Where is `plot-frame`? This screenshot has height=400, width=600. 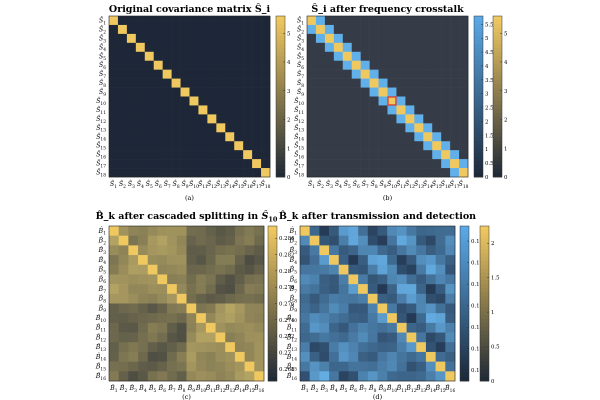 plot-frame is located at coordinates (377, 303).